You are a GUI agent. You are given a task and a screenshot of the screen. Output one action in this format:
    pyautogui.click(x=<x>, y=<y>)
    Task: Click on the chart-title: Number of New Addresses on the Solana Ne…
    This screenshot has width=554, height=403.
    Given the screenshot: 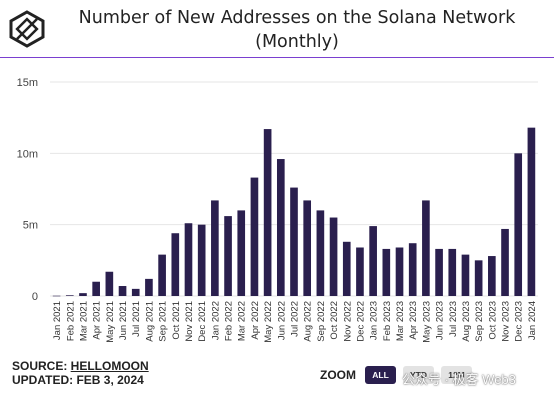 What is the action you would take?
    pyautogui.click(x=297, y=30)
    